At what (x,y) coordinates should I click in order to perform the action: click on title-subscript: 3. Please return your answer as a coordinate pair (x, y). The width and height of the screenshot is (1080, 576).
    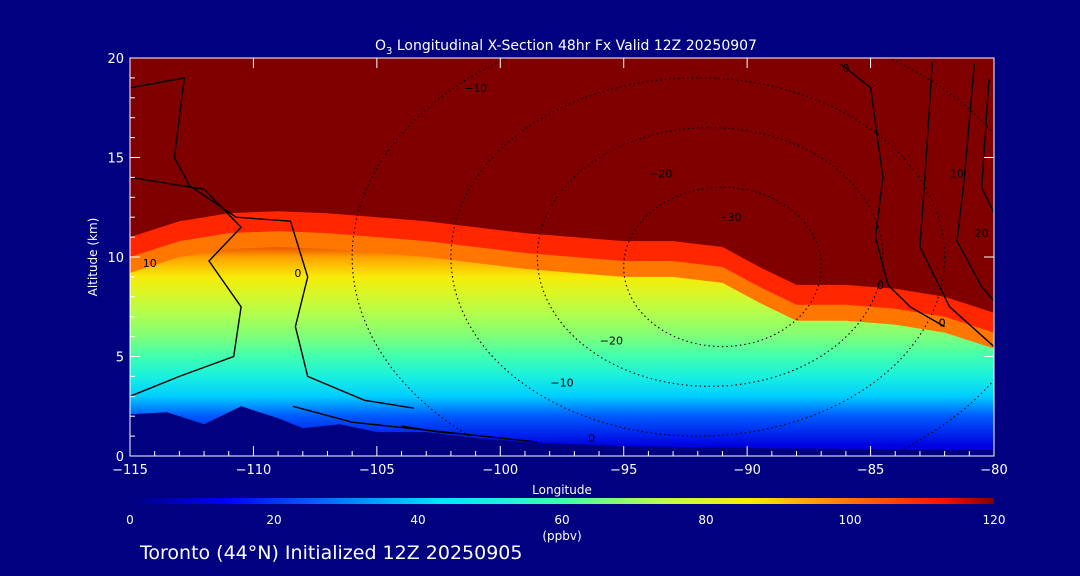
    Looking at the image, I should click on (389, 51).